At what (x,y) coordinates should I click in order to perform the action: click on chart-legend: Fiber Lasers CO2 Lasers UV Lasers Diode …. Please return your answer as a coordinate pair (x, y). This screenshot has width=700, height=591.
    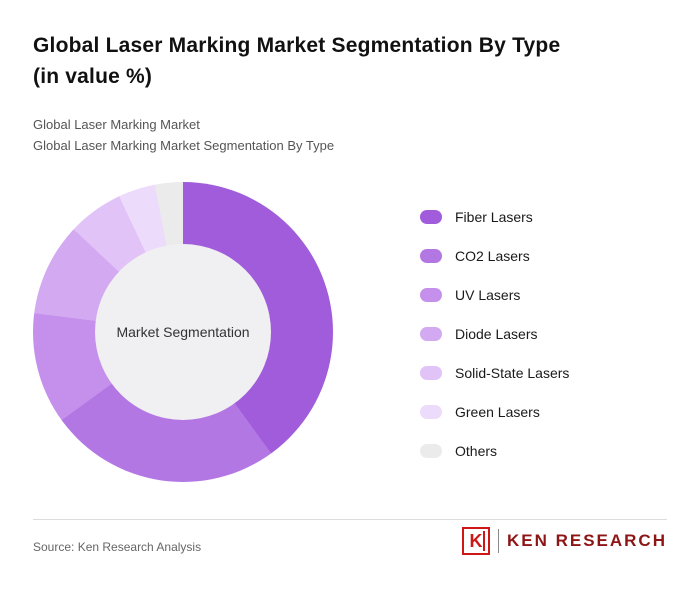
    Looking at the image, I should click on (494, 345).